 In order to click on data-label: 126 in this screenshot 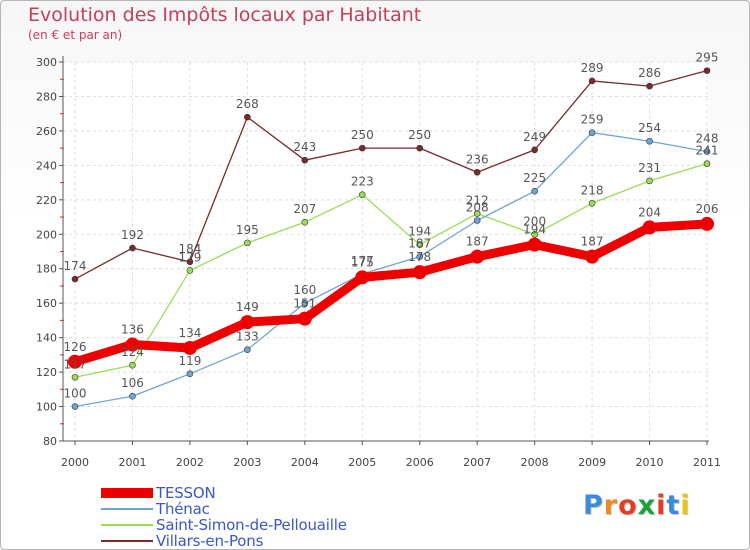, I will do `click(75, 347)`.